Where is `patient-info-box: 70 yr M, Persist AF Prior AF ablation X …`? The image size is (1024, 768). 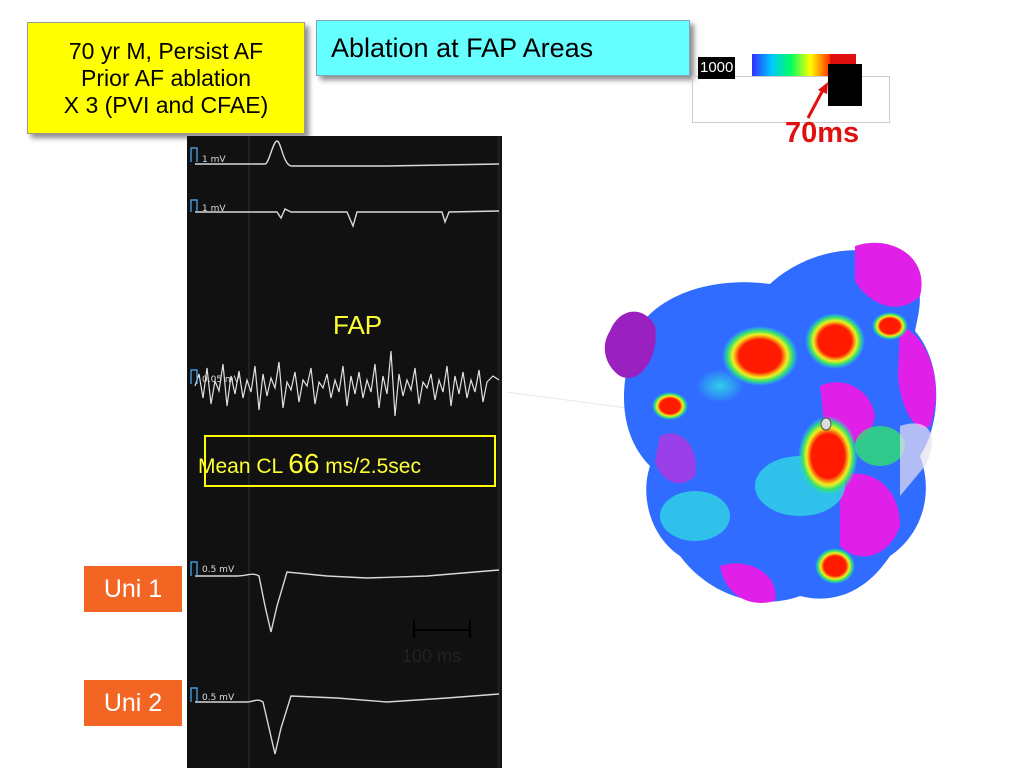 patient-info-box: 70 yr M, Persist AF Prior AF ablation X … is located at coordinates (166, 78).